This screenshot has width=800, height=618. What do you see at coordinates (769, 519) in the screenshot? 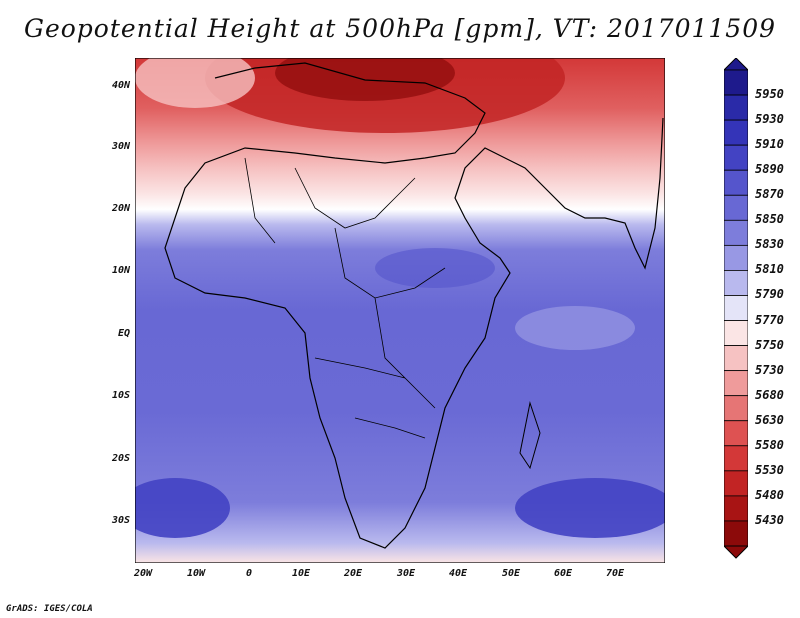
I see `colorbar-level-label: 5430` at bounding box center [769, 519].